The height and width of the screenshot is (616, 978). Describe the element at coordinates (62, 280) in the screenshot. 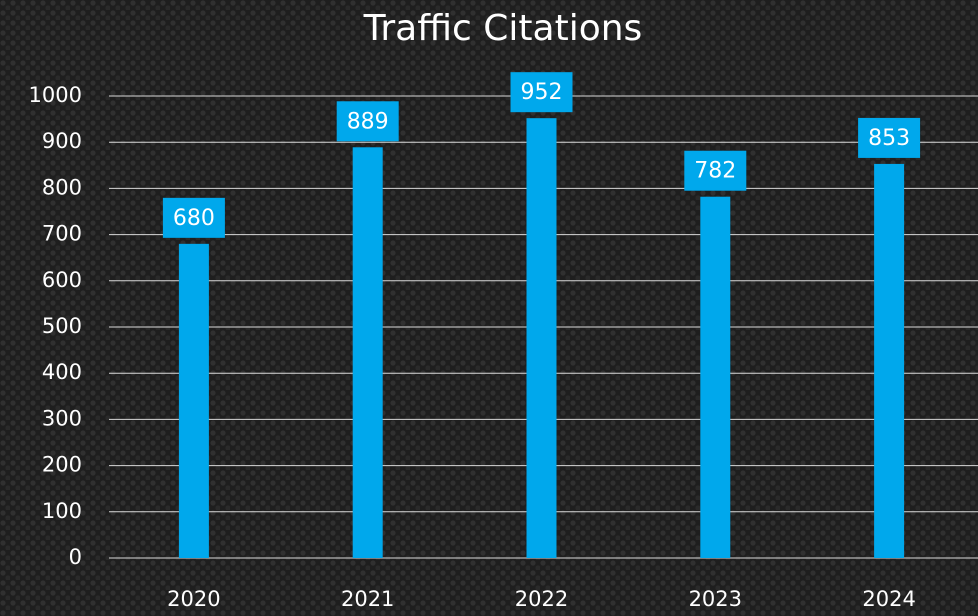

I see `y-tick-label: 600` at that location.